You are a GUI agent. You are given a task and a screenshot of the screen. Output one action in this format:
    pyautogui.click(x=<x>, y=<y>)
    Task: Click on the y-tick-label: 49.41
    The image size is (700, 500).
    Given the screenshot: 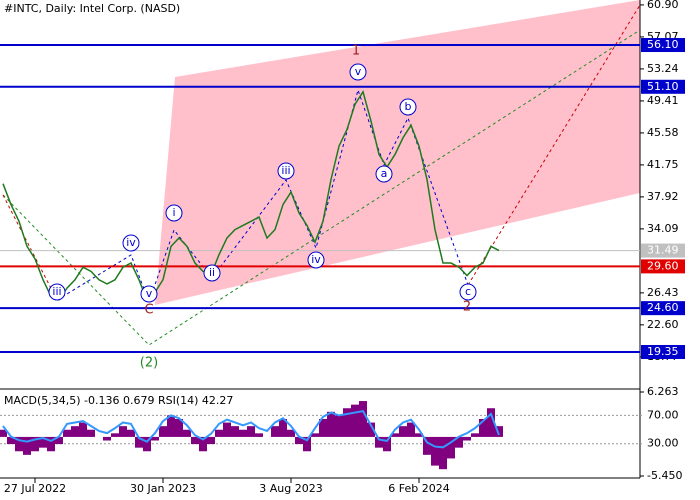 What is the action you would take?
    pyautogui.click(x=663, y=100)
    